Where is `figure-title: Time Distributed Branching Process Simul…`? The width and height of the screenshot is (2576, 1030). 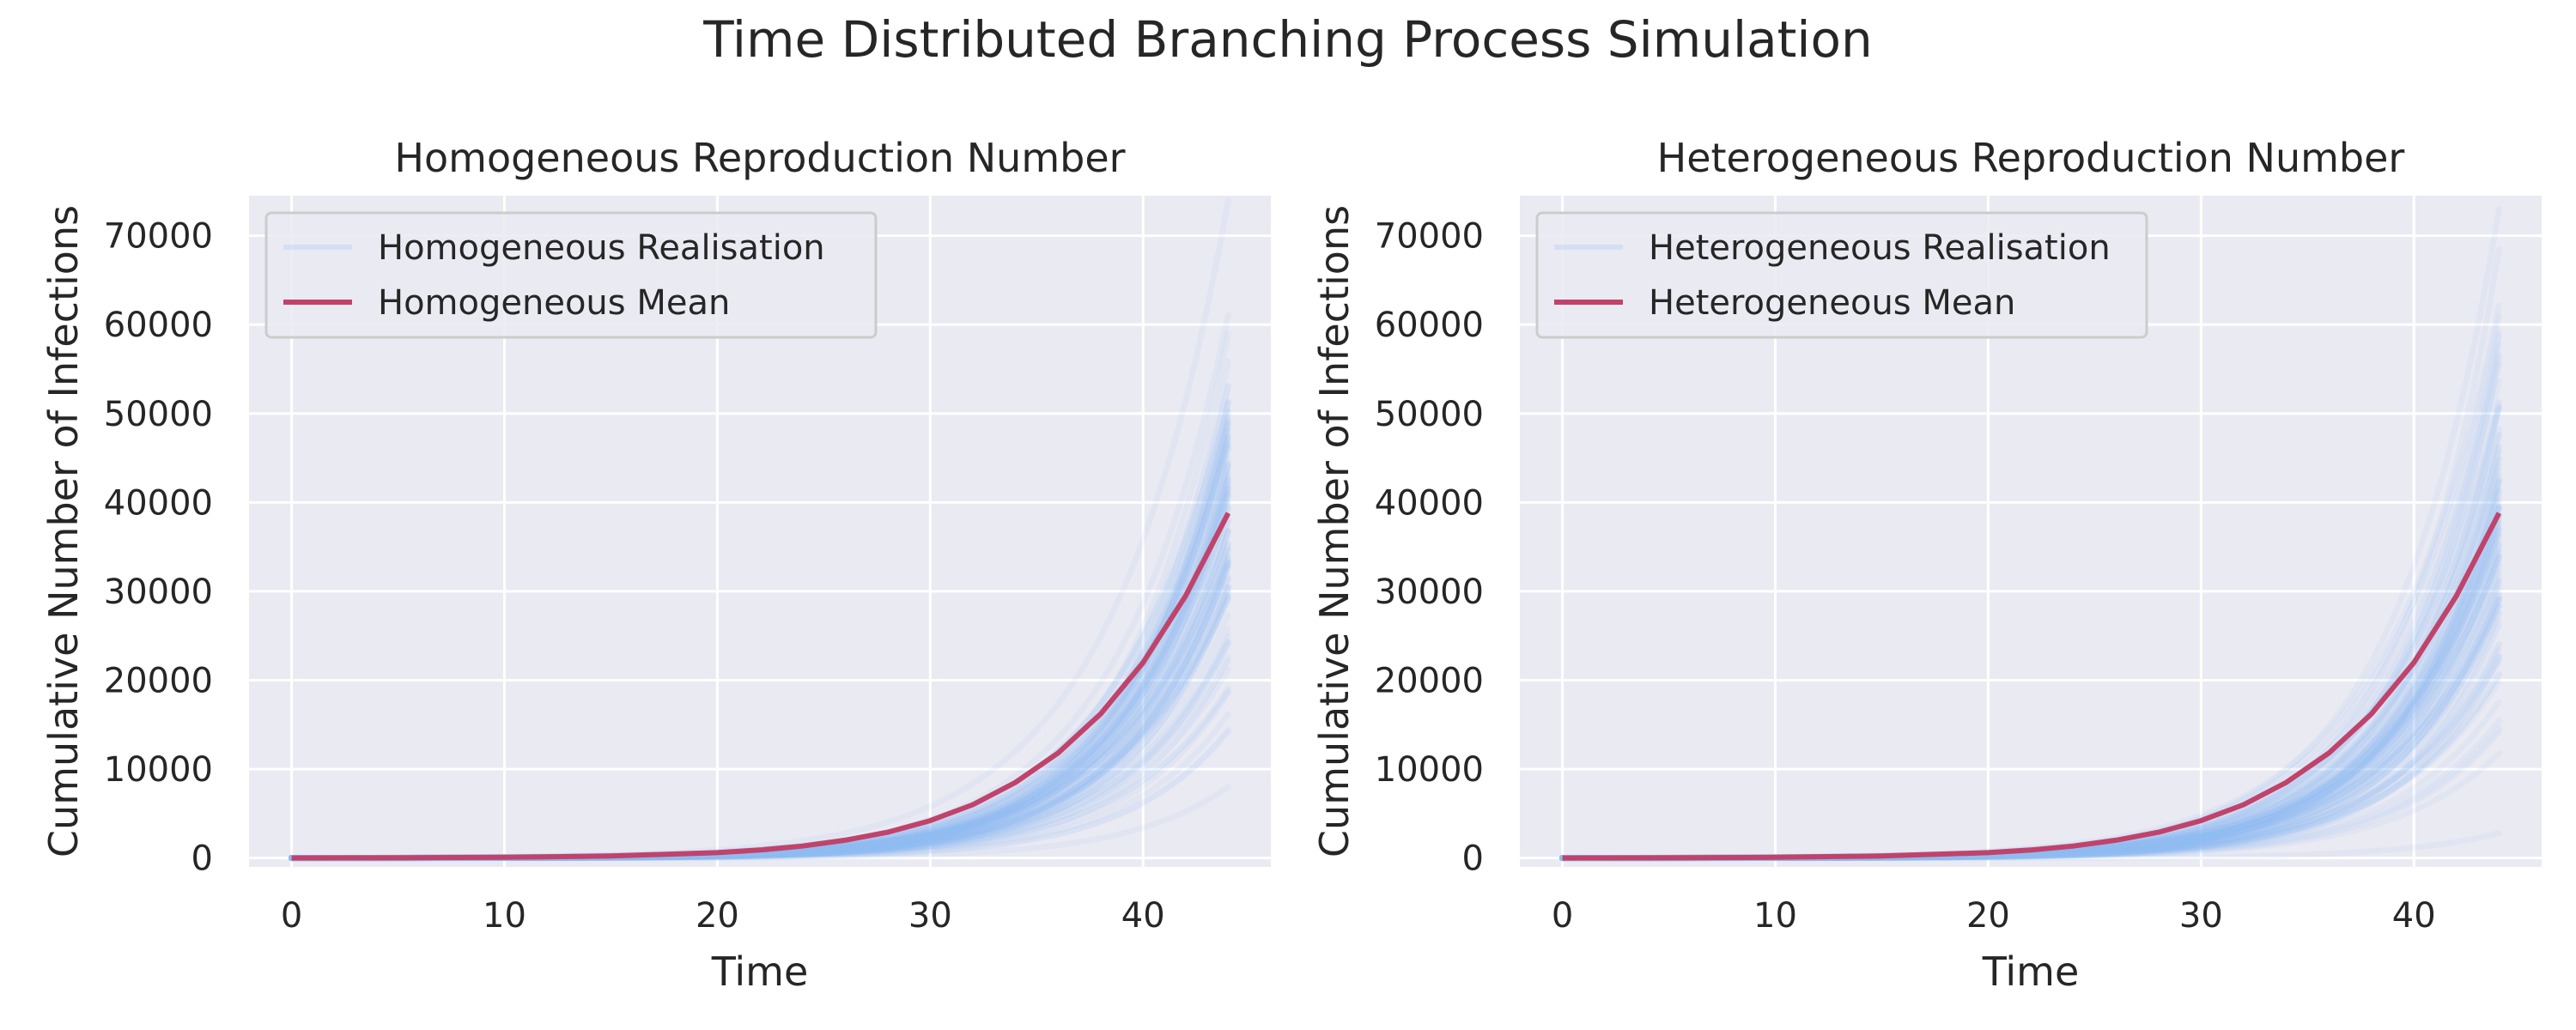 figure-title: Time Distributed Branching Process Simul… is located at coordinates (1288, 39).